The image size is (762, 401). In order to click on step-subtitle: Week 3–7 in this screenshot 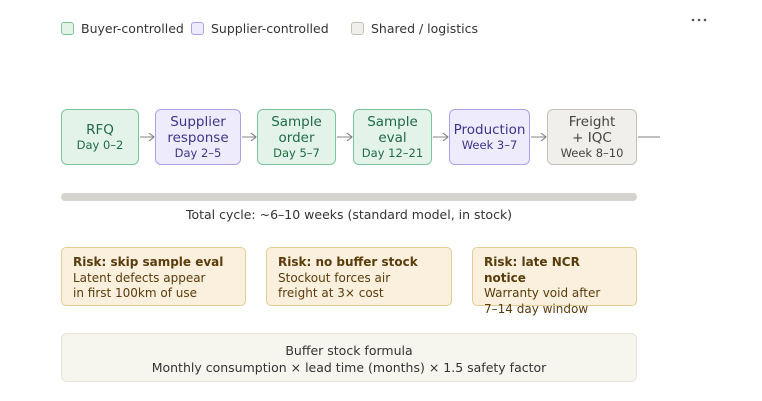, I will do `click(489, 145)`.